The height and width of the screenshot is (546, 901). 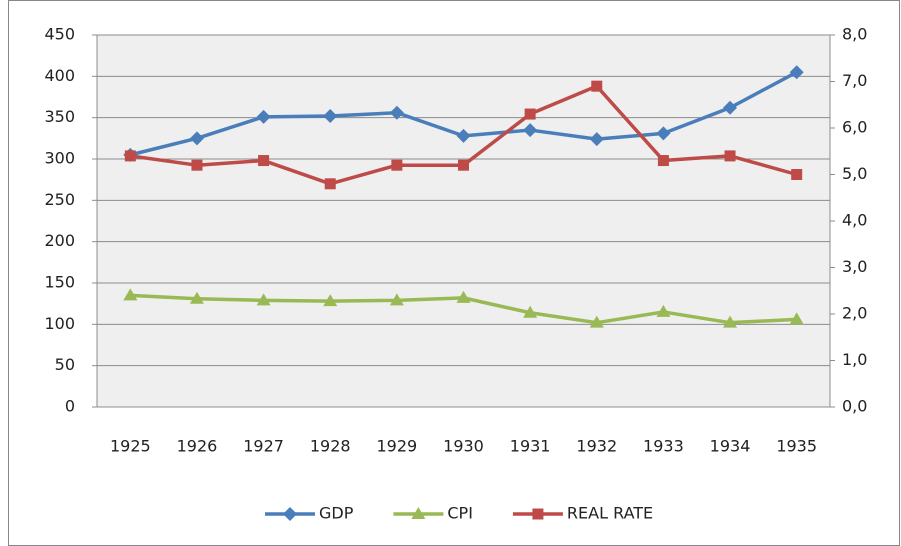 What do you see at coordinates (854, 406) in the screenshot?
I see `y2-tick-label: 0,0` at bounding box center [854, 406].